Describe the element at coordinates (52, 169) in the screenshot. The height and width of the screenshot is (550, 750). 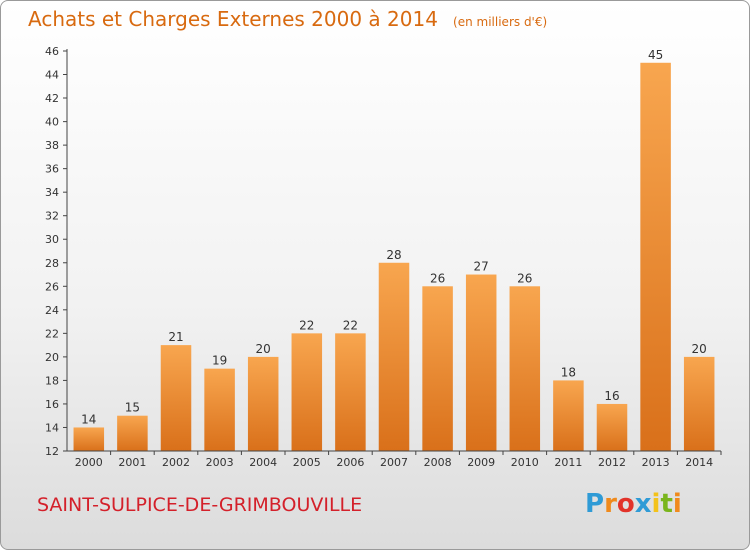
I see `y-tick-label: 36` at that location.